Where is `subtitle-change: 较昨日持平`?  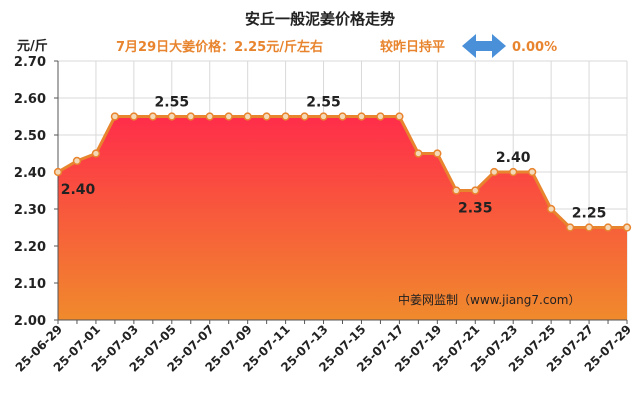 subtitle-change: 较昨日持平 is located at coordinates (412, 47).